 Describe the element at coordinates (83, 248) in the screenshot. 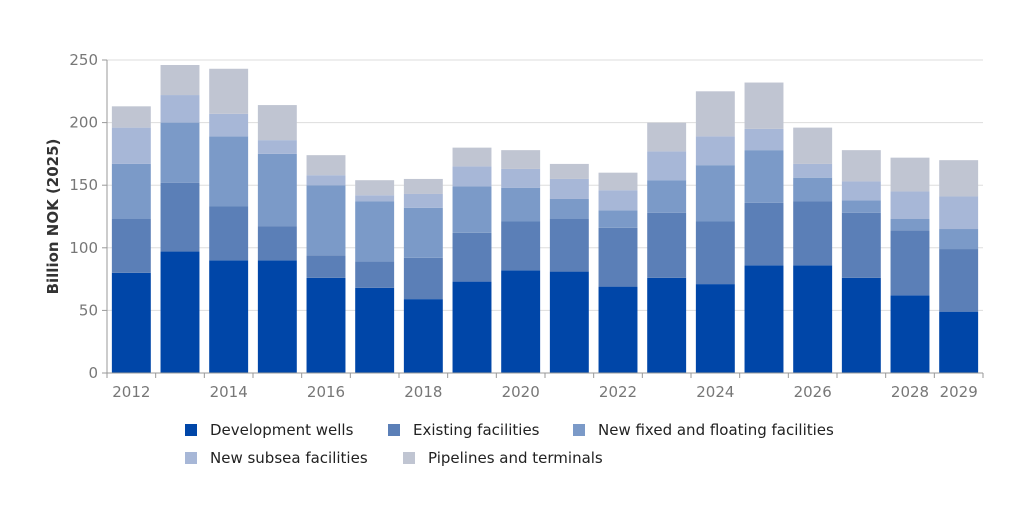

I see `y-tick-label: 100` at that location.